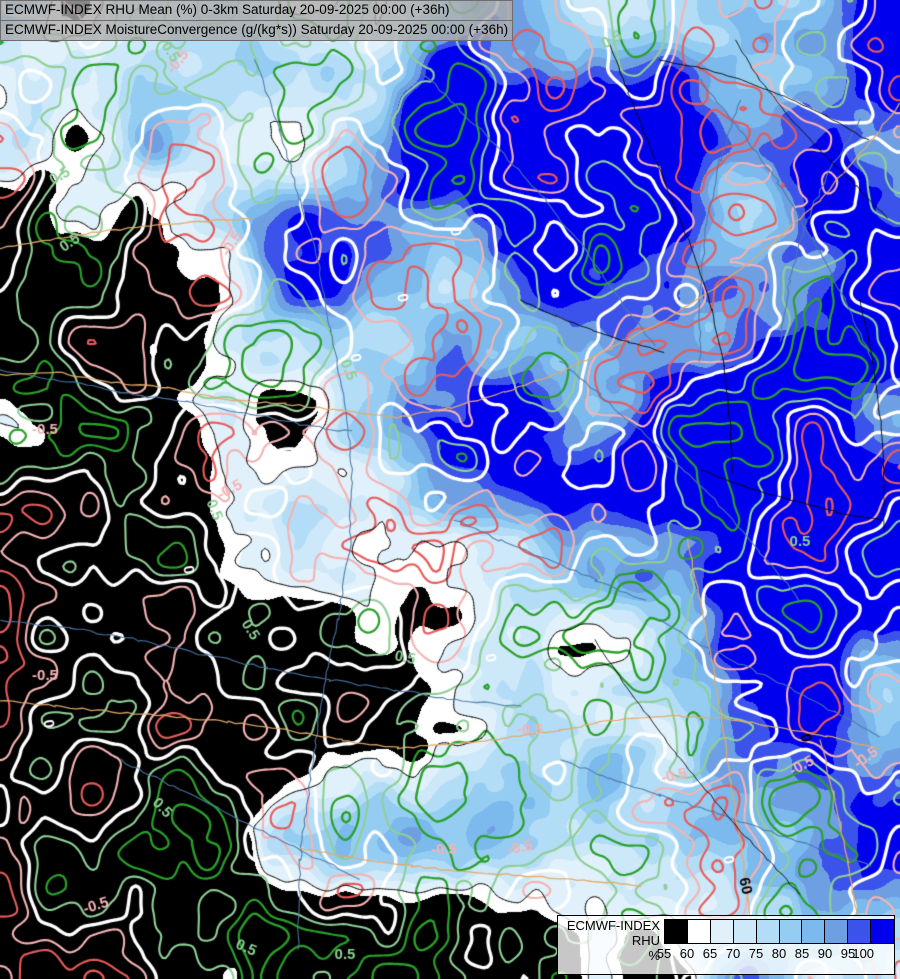 Image resolution: width=900 pixels, height=979 pixels. I want to click on legend-tick-100: 100, so click(863, 953).